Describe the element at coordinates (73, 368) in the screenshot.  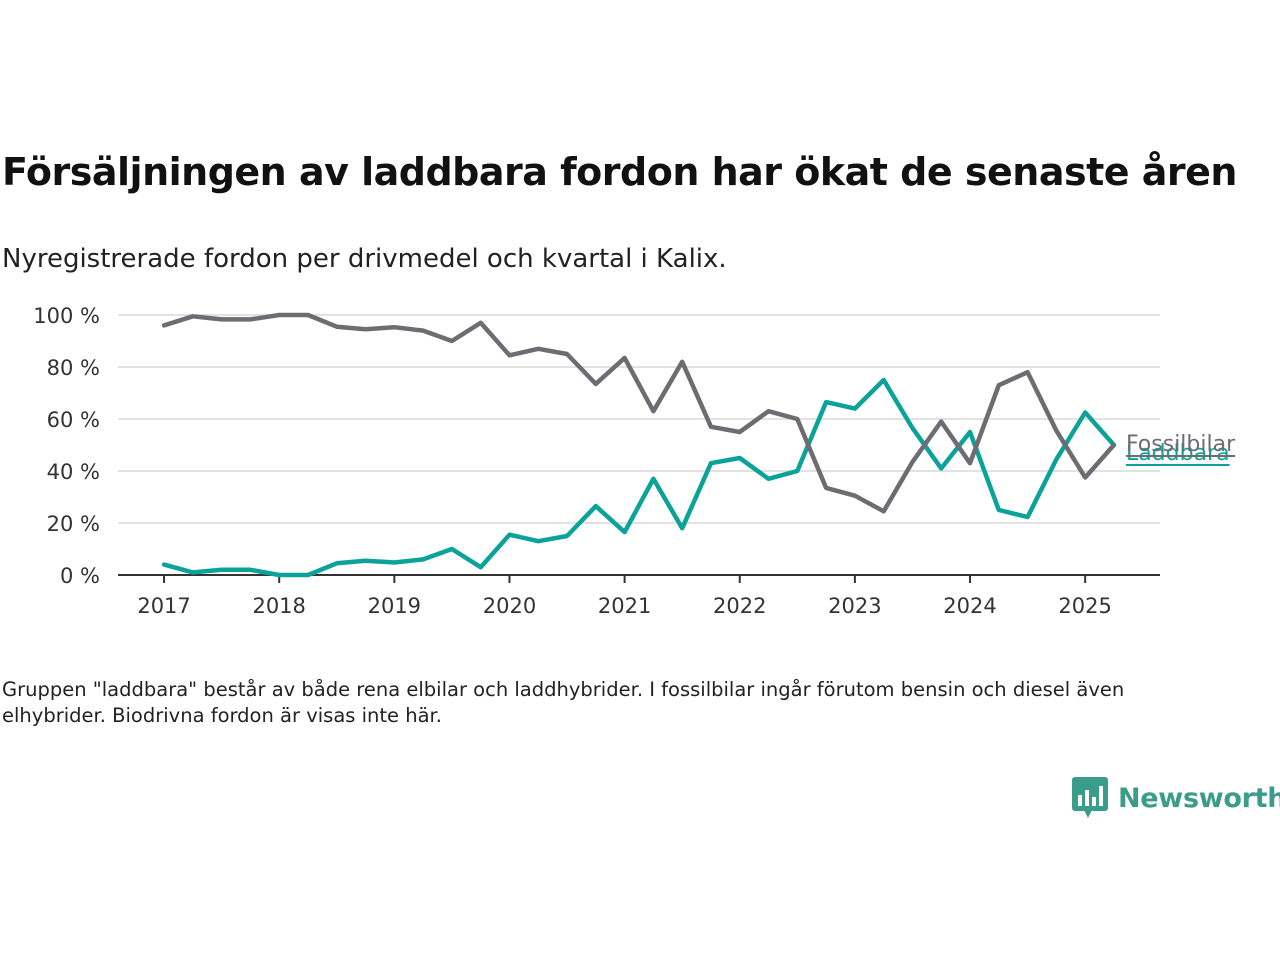
I see `y-tick-label: 80 %` at that location.